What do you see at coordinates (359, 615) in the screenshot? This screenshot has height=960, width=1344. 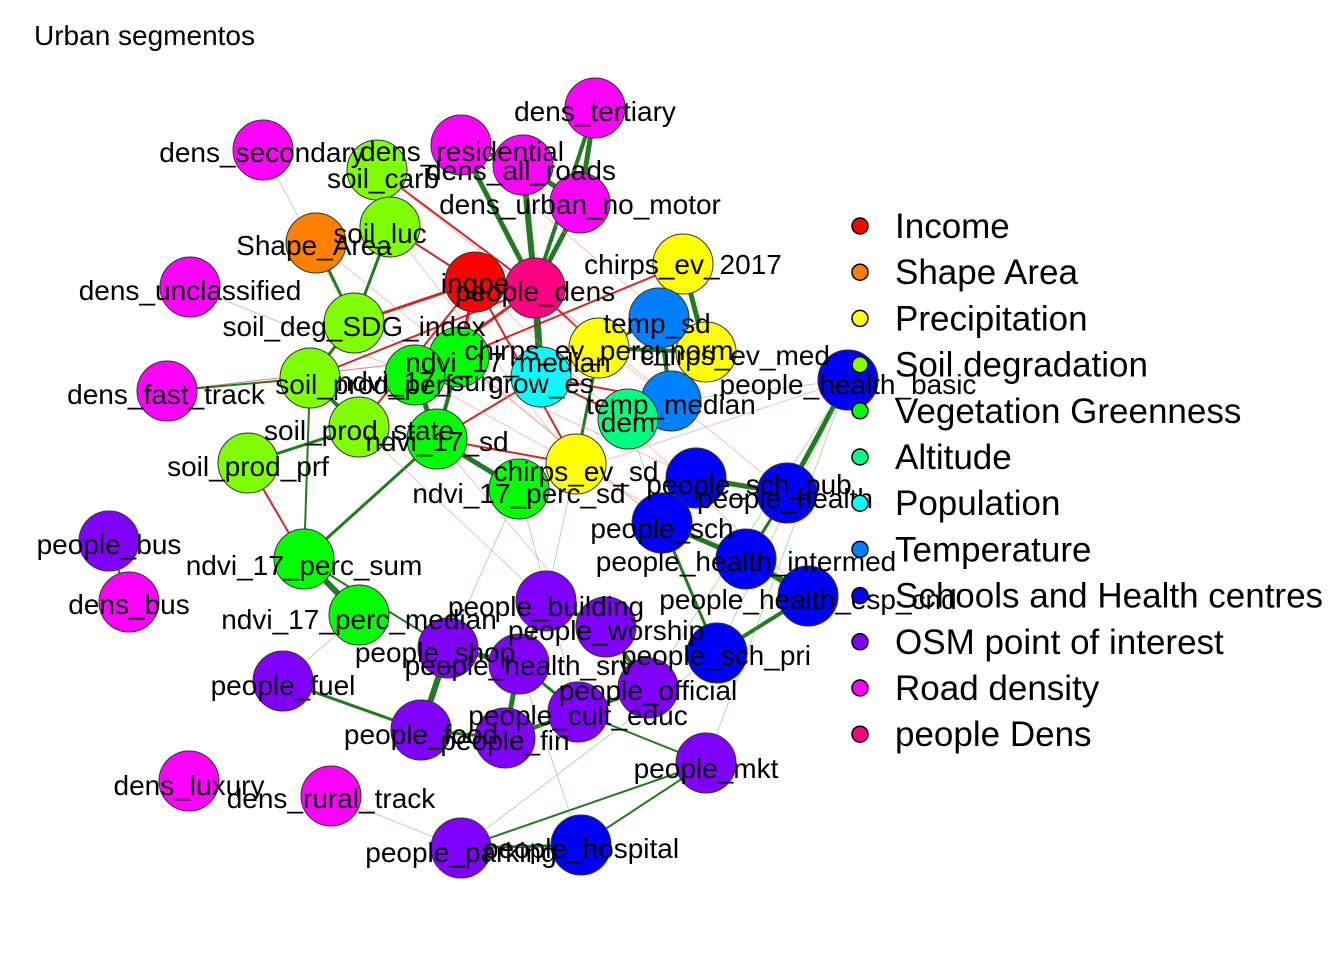 I see `node-ndvi_17_perc_median` at bounding box center [359, 615].